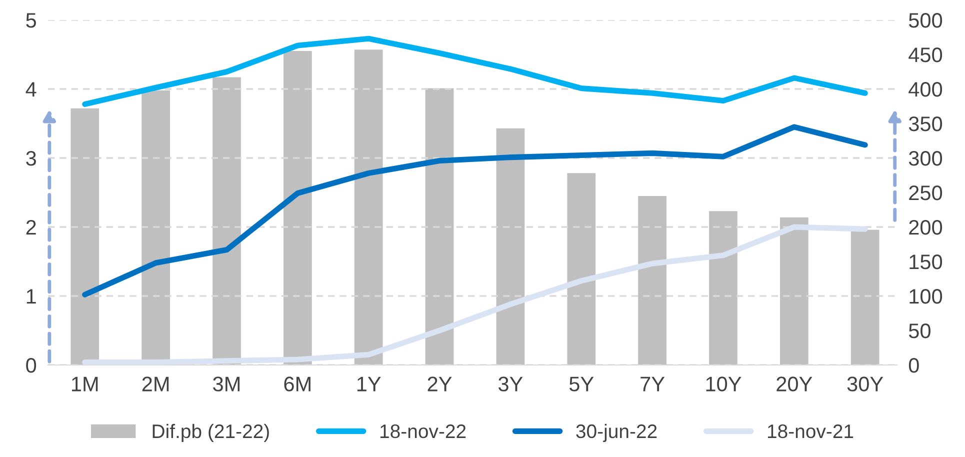 The width and height of the screenshot is (965, 457). I want to click on x-tick-label: 2Y, so click(440, 384).